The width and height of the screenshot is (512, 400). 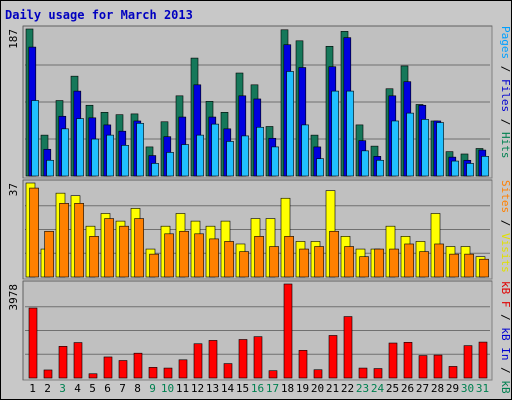 What do you see at coordinates (332, 388) in the screenshot?
I see `day-label-21: 21` at bounding box center [332, 388].